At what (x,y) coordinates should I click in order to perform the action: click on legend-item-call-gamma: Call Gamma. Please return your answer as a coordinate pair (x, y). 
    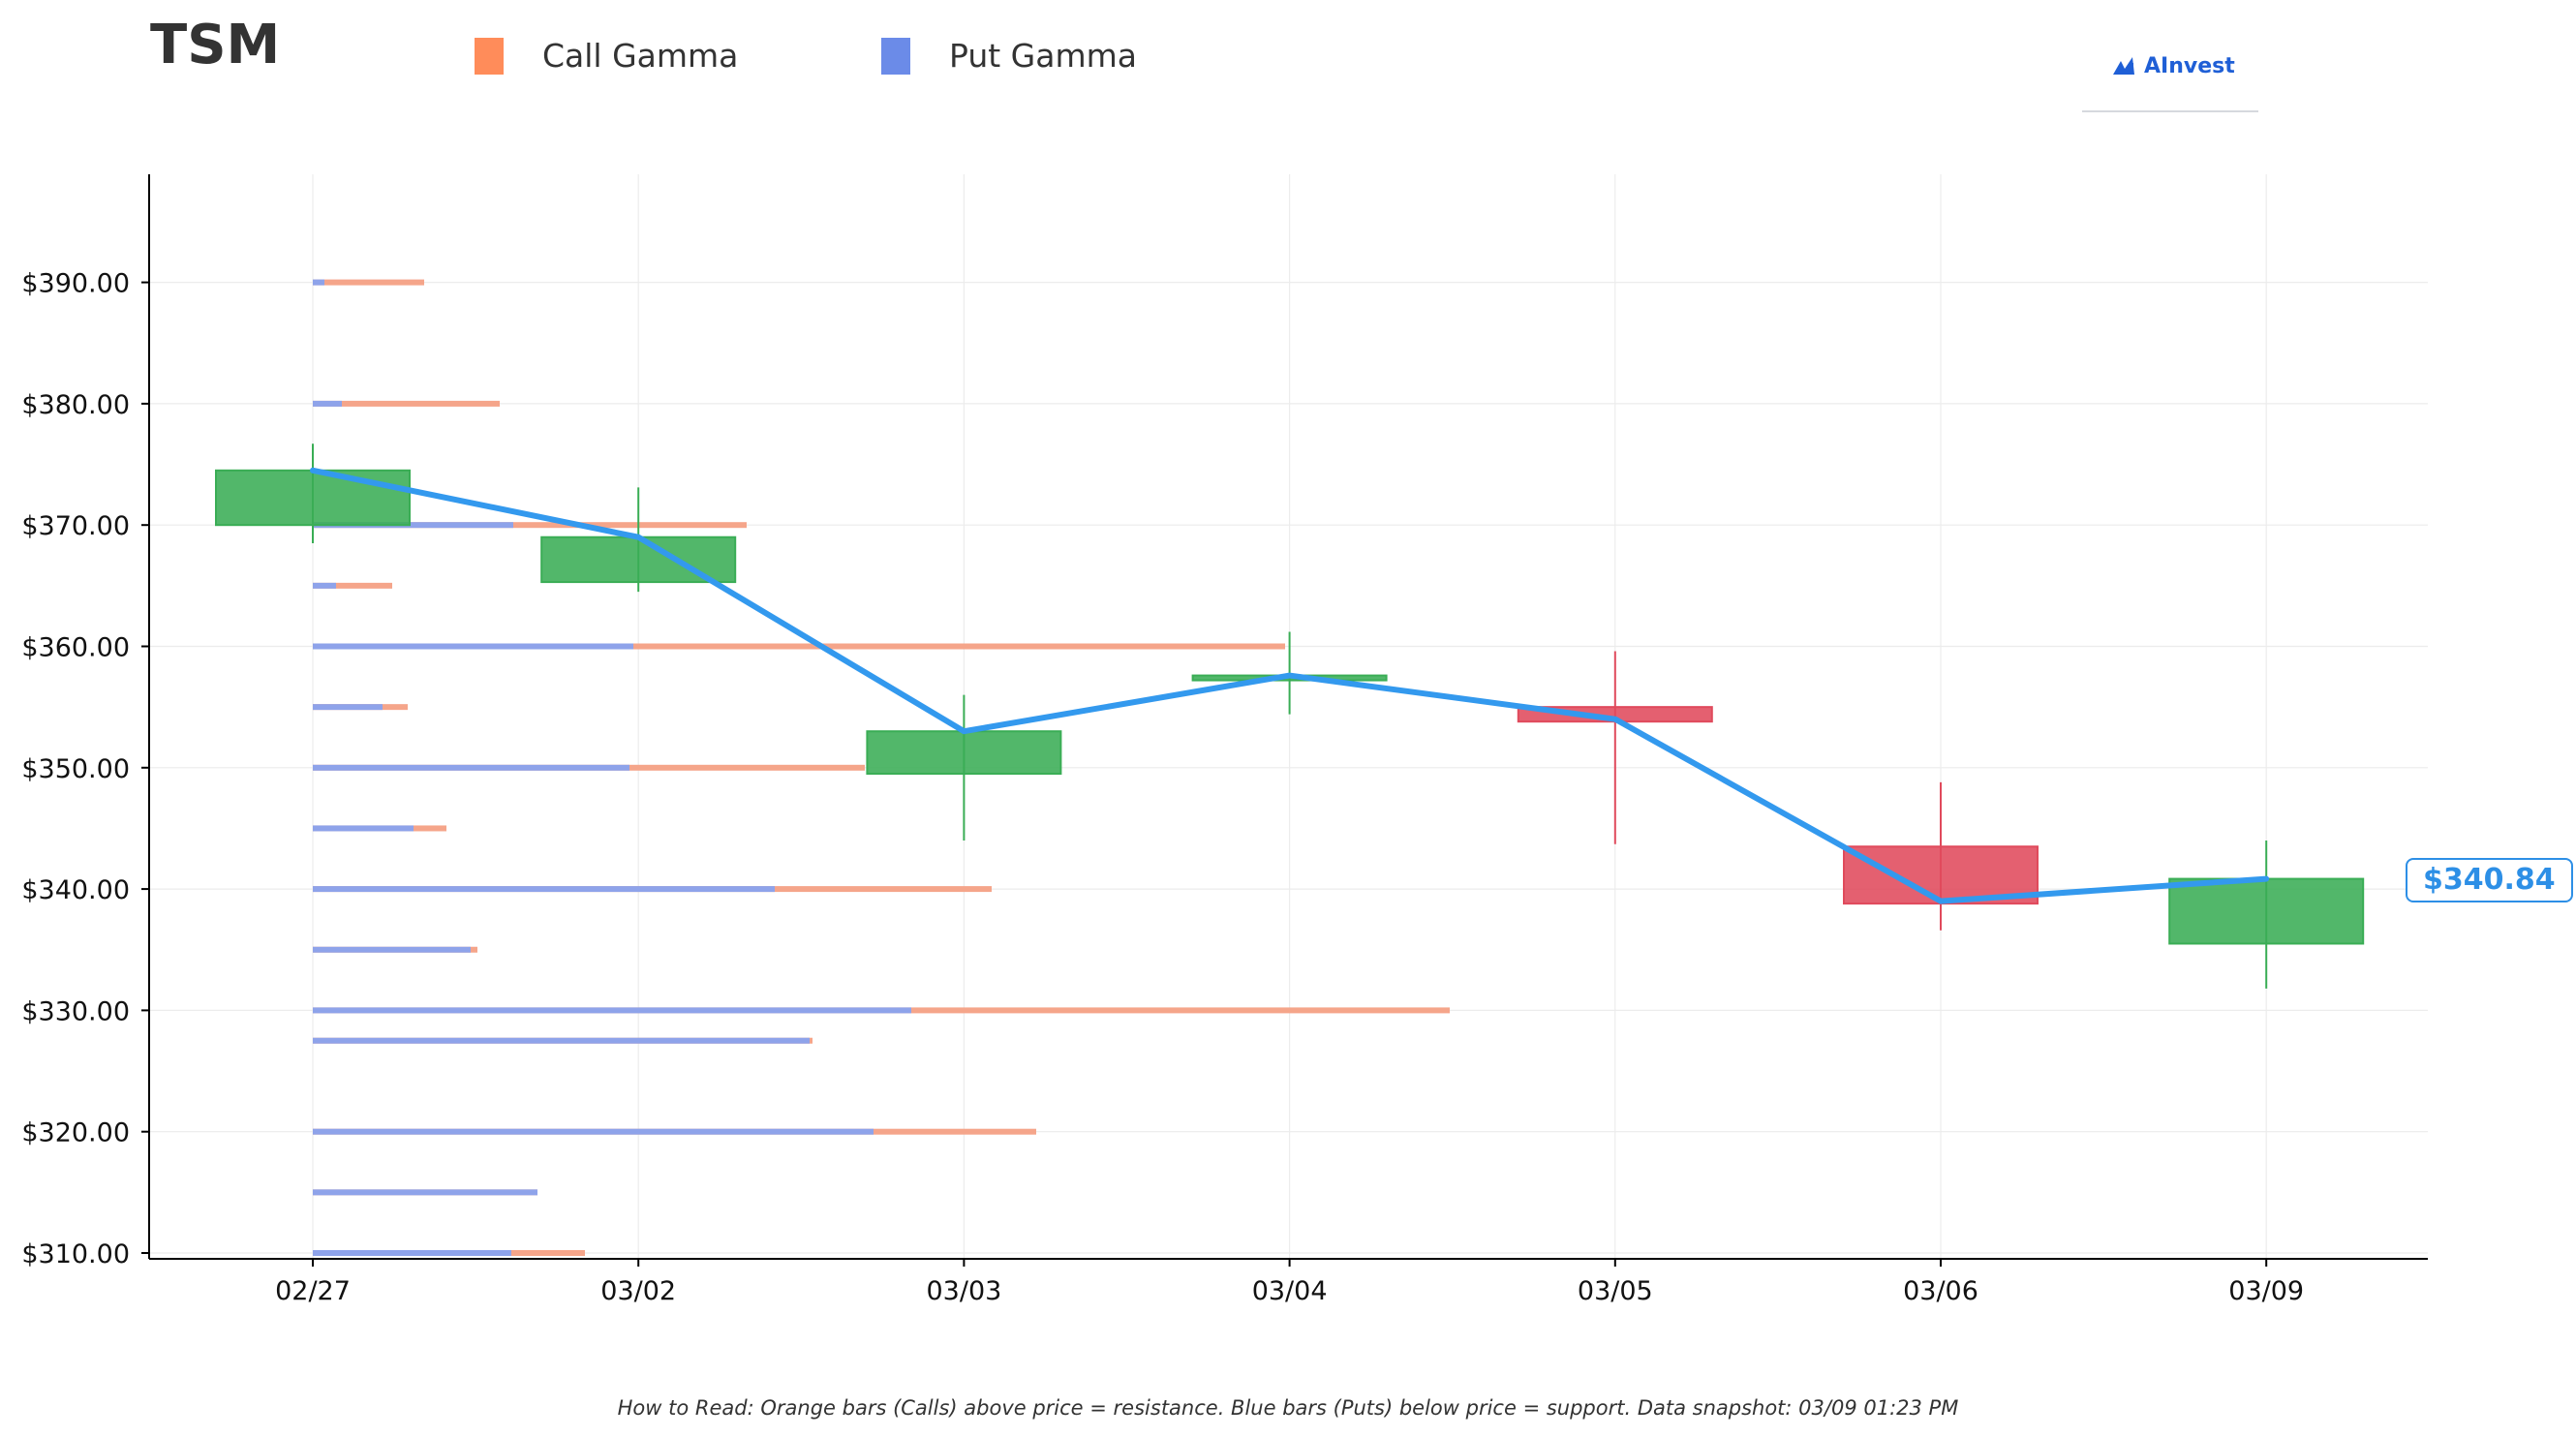
    Looking at the image, I should click on (606, 56).